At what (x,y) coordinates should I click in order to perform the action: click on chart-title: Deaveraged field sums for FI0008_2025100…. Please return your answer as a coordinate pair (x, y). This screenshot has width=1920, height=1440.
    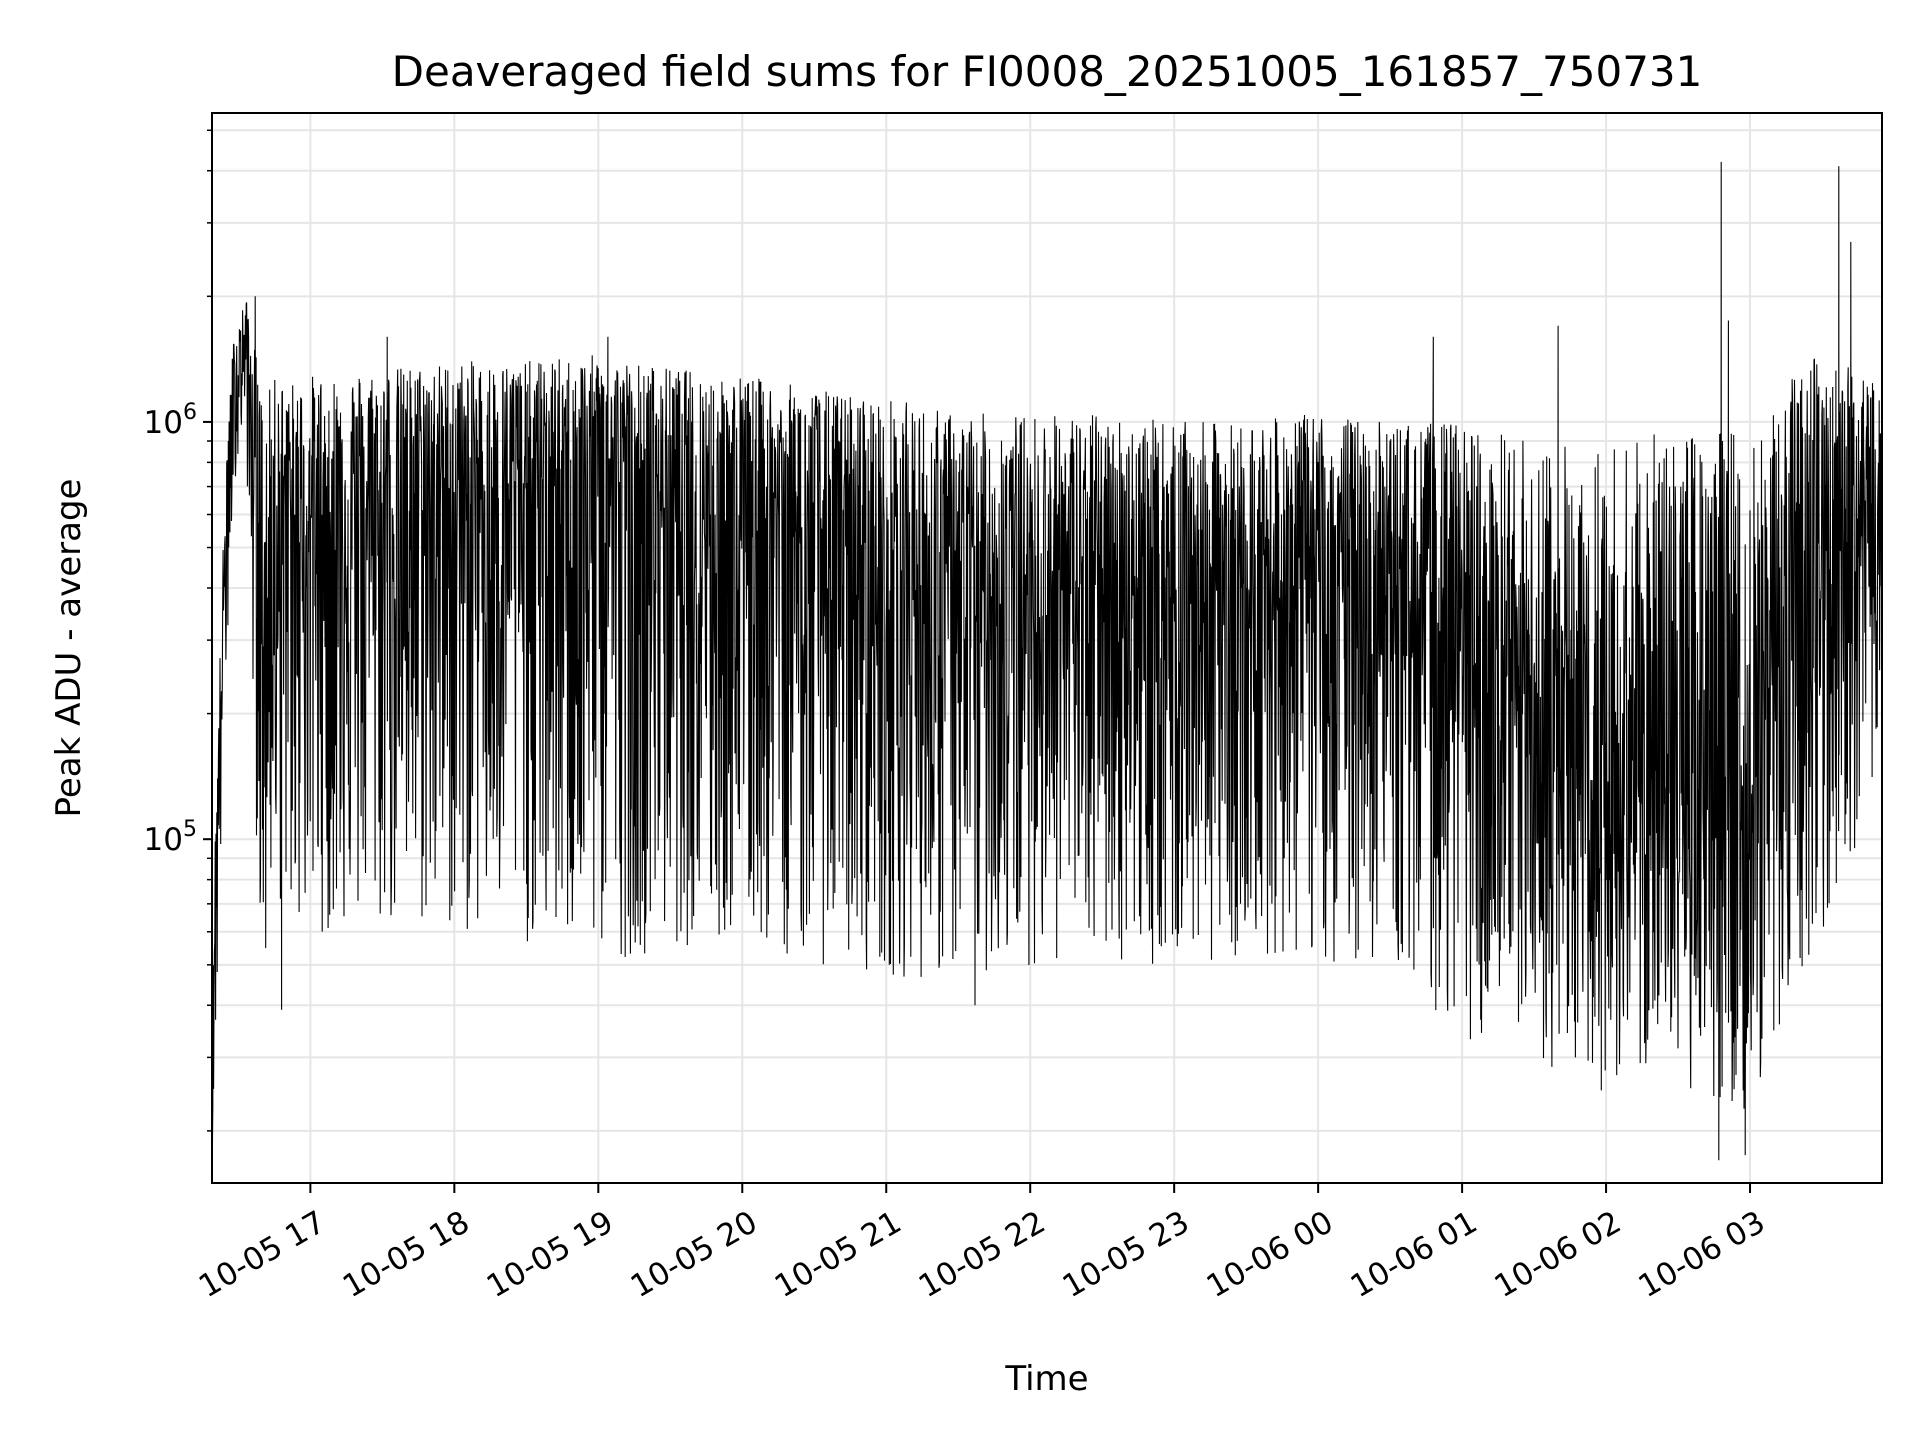
    Looking at the image, I should click on (1047, 71).